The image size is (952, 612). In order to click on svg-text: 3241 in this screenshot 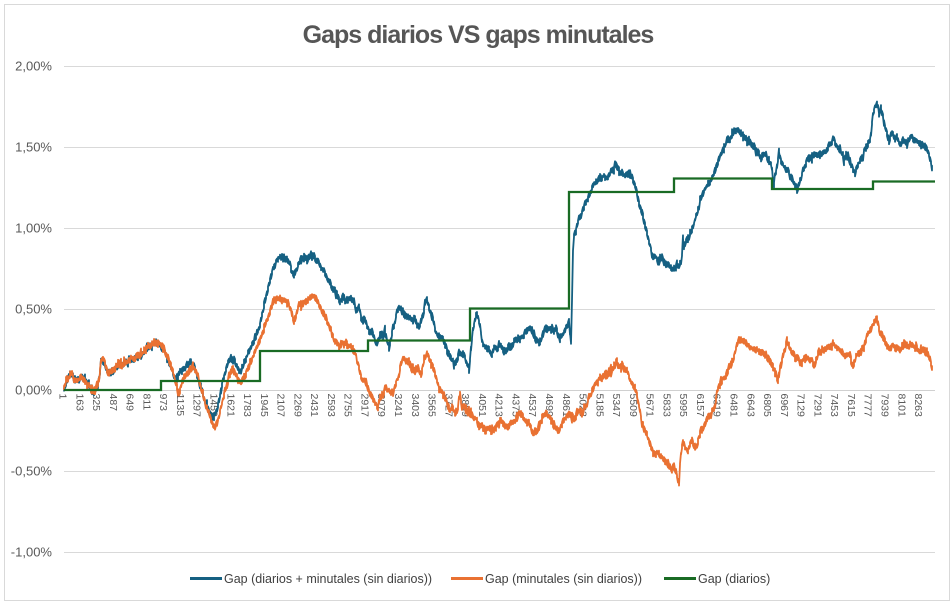, I will do `click(398, 406)`.